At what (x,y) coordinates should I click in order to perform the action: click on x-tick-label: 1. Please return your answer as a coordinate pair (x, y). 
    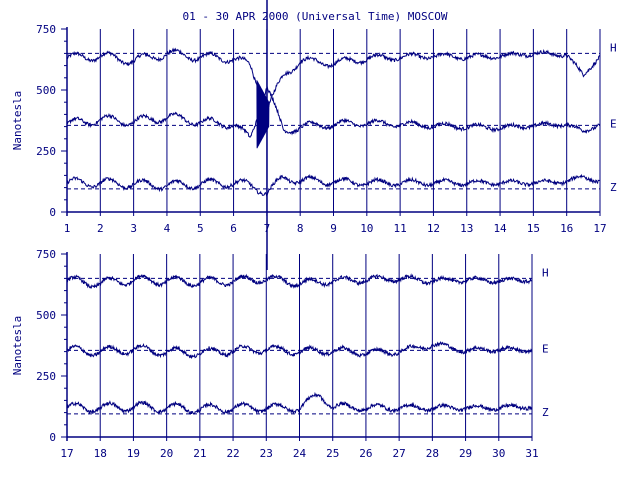
    Looking at the image, I should click on (67, 228).